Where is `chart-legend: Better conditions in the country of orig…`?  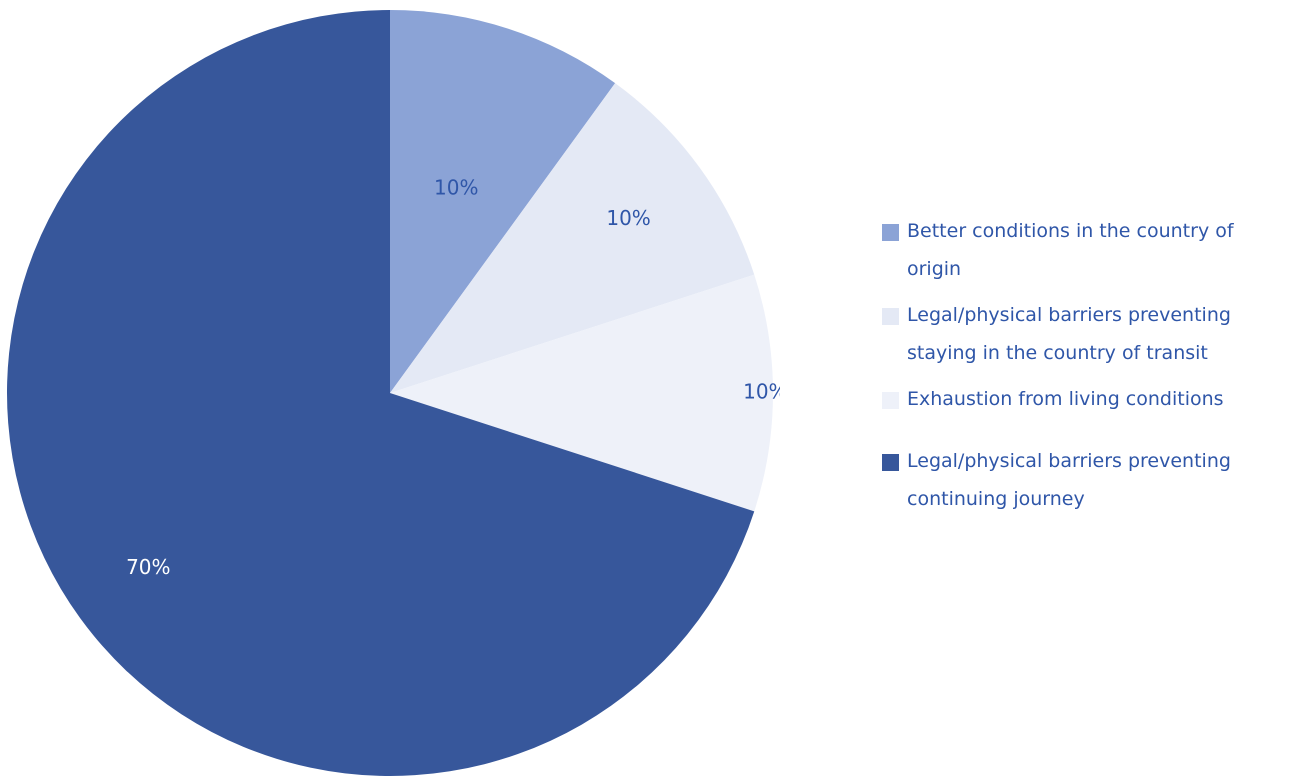
chart-legend: Better conditions in the country of orig… is located at coordinates (1087, 375).